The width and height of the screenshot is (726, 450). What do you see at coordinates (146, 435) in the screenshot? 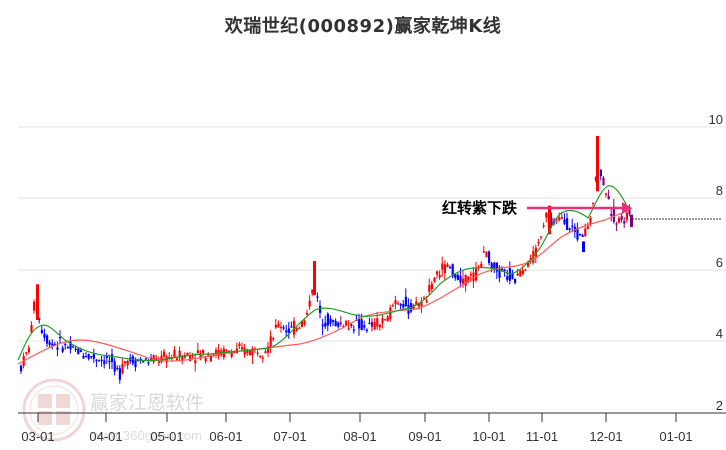
I see `watermark-url: www.360gann.com` at bounding box center [146, 435].